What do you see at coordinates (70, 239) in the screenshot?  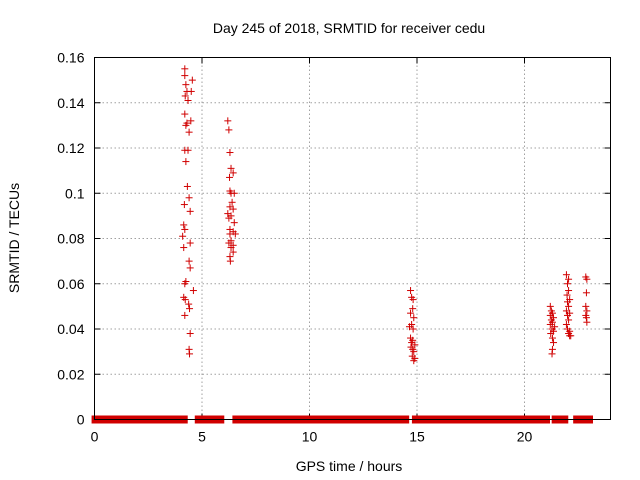 I see `y-tick-label: 0.08` at bounding box center [70, 239].